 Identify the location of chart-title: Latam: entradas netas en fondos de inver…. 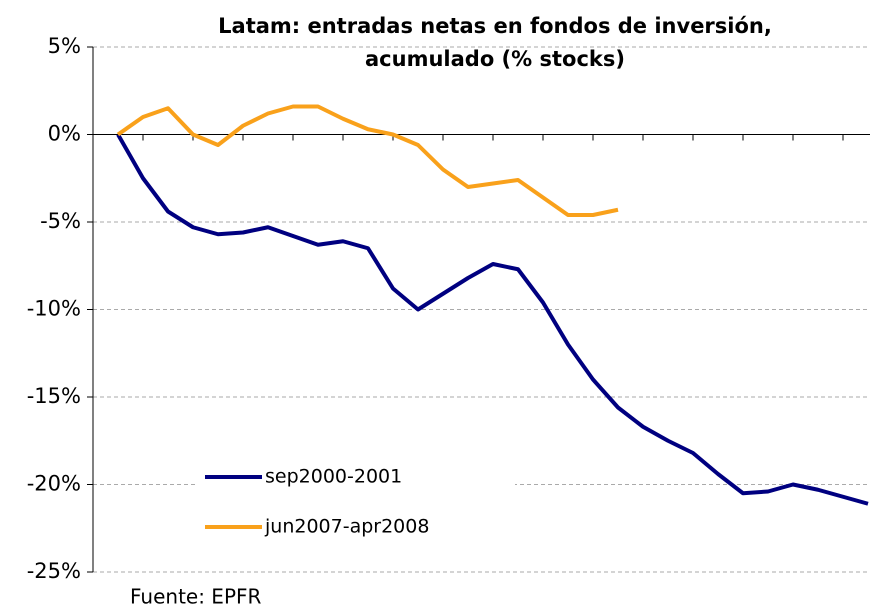
(495, 26).